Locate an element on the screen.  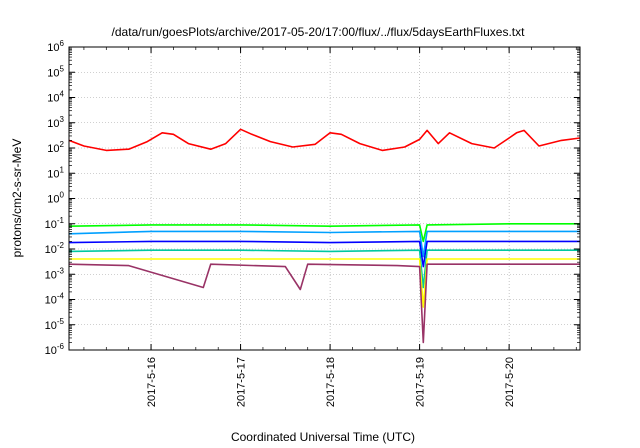
y-tick-label: 10⁻² is located at coordinates (55, 248).